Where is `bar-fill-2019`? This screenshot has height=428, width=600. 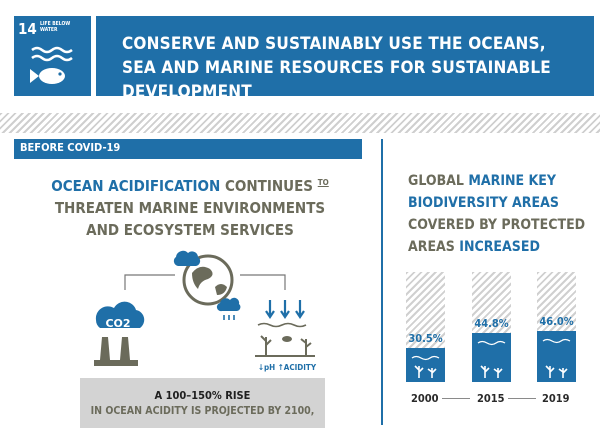
bar-fill-2019 is located at coordinates (556, 356).